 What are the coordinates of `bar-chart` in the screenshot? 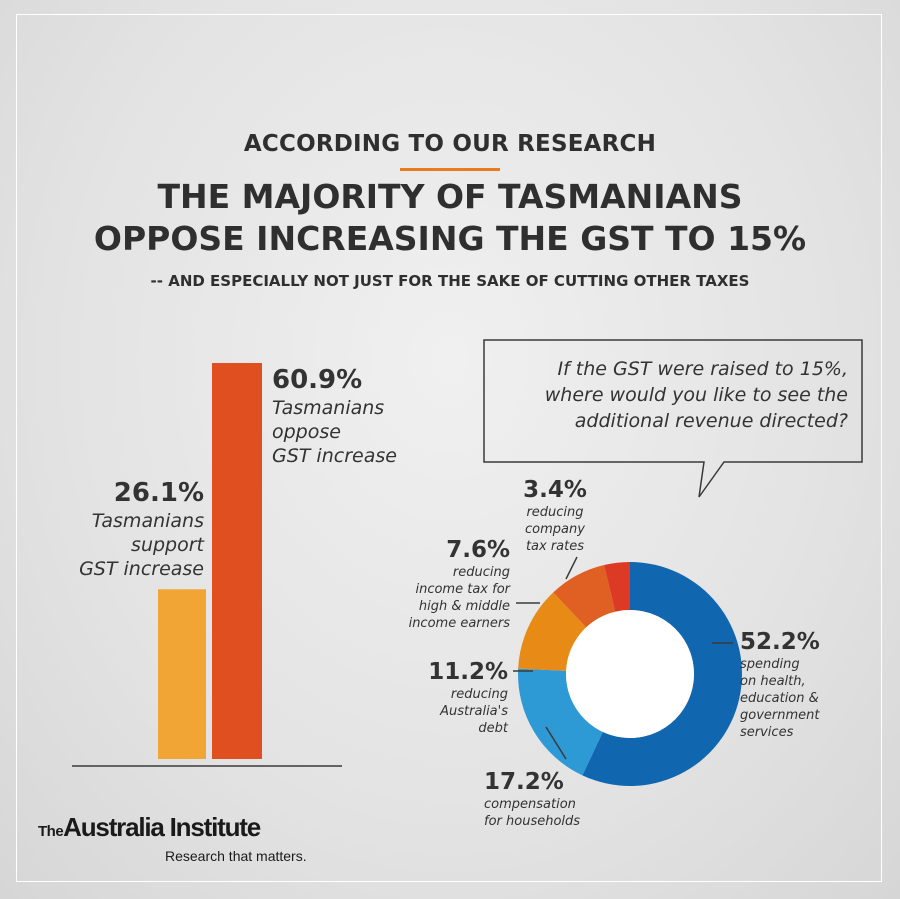 It's located at (207, 565).